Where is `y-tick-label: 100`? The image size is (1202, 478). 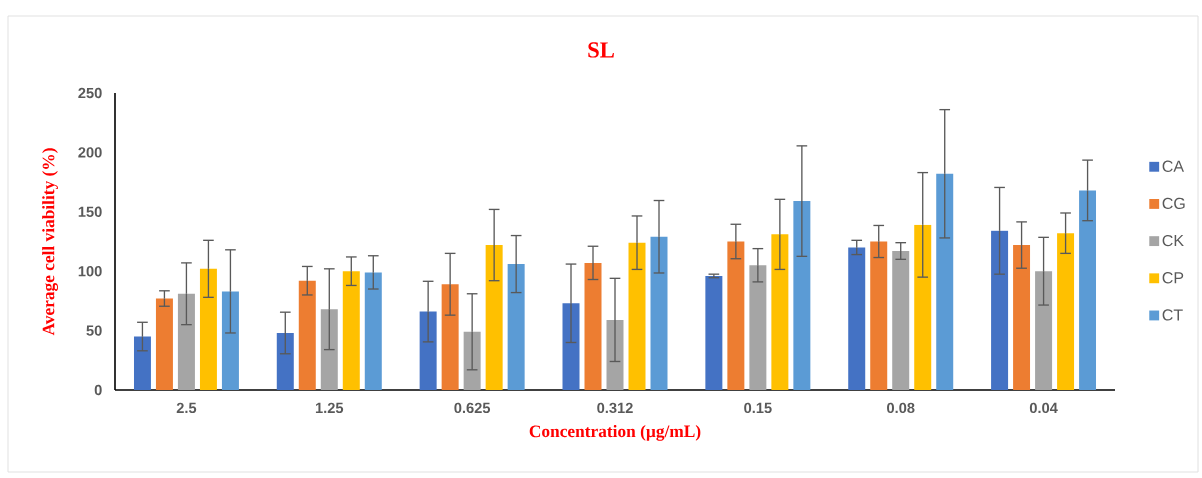 y-tick-label: 100 is located at coordinates (90, 271).